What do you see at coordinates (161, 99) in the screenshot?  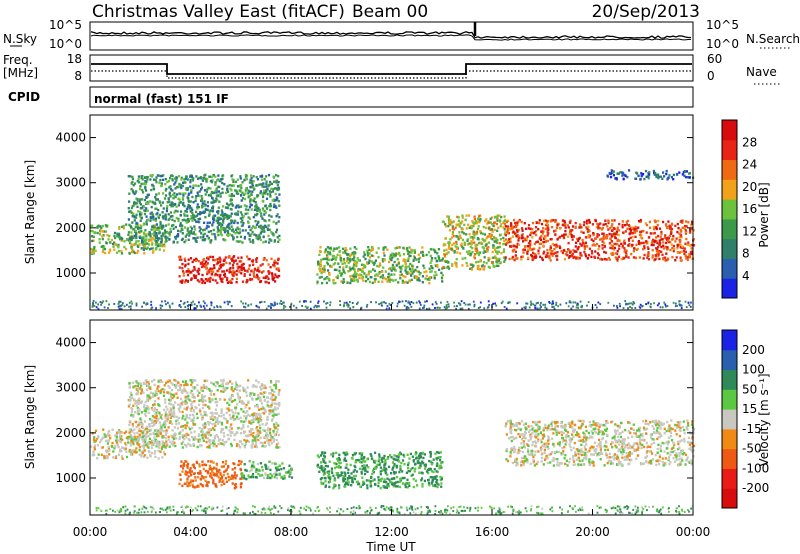 I see `cpid-text: normal (fast) 151 IF` at bounding box center [161, 99].